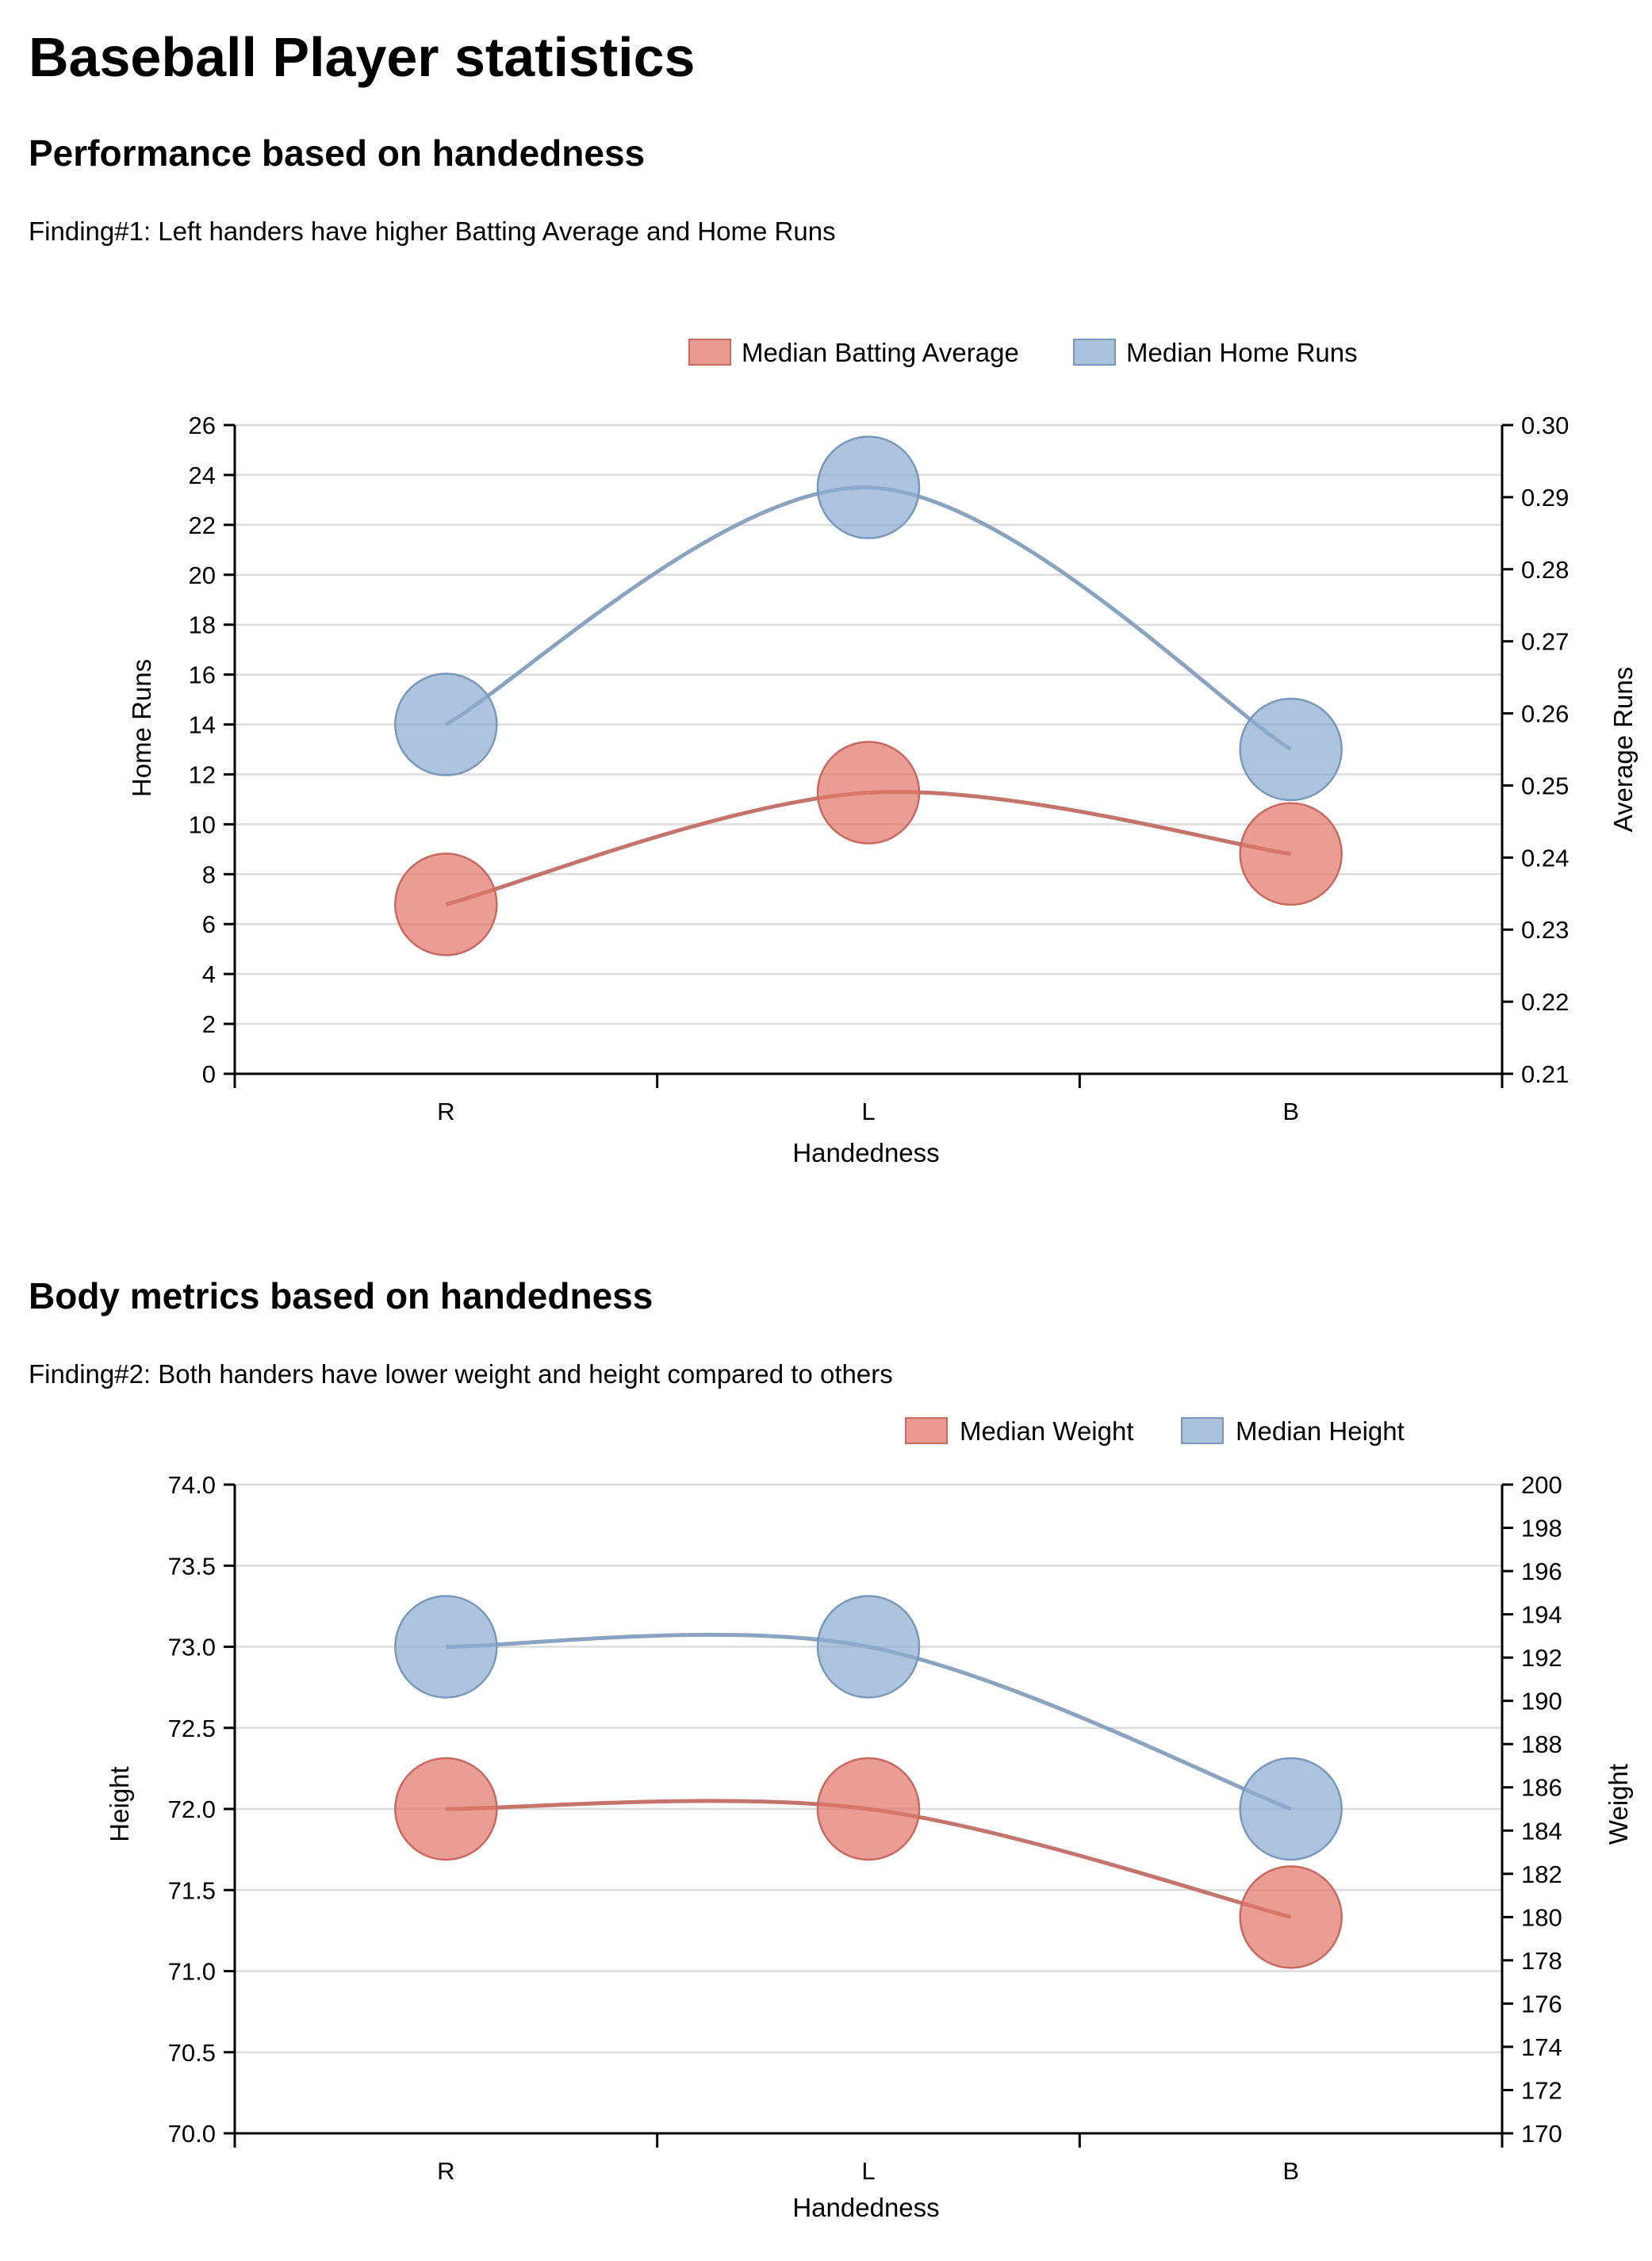  Describe the element at coordinates (209, 924) in the screenshot. I see `left-tick-label: 6` at that location.